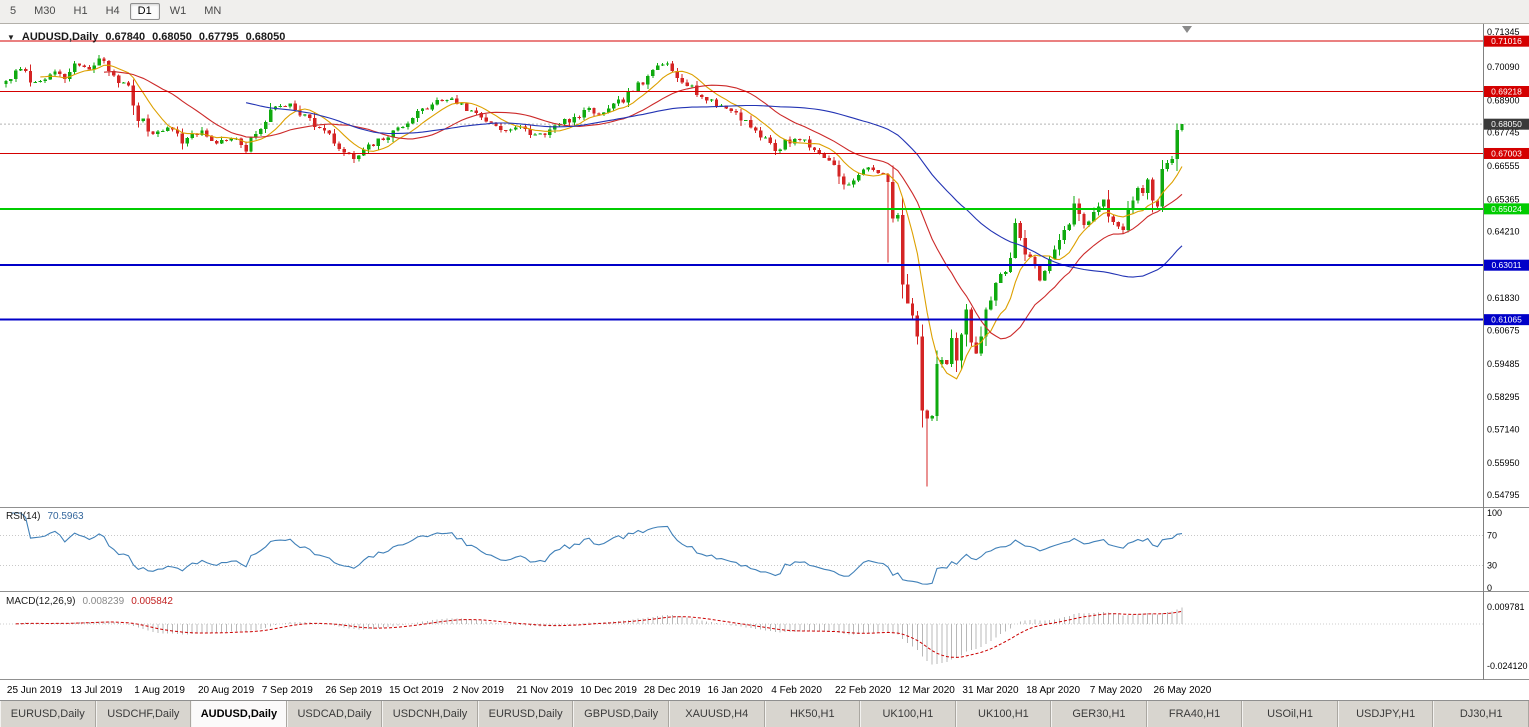  Describe the element at coordinates (1503, 166) in the screenshot. I see `price-axis-label: 0.66555` at that location.